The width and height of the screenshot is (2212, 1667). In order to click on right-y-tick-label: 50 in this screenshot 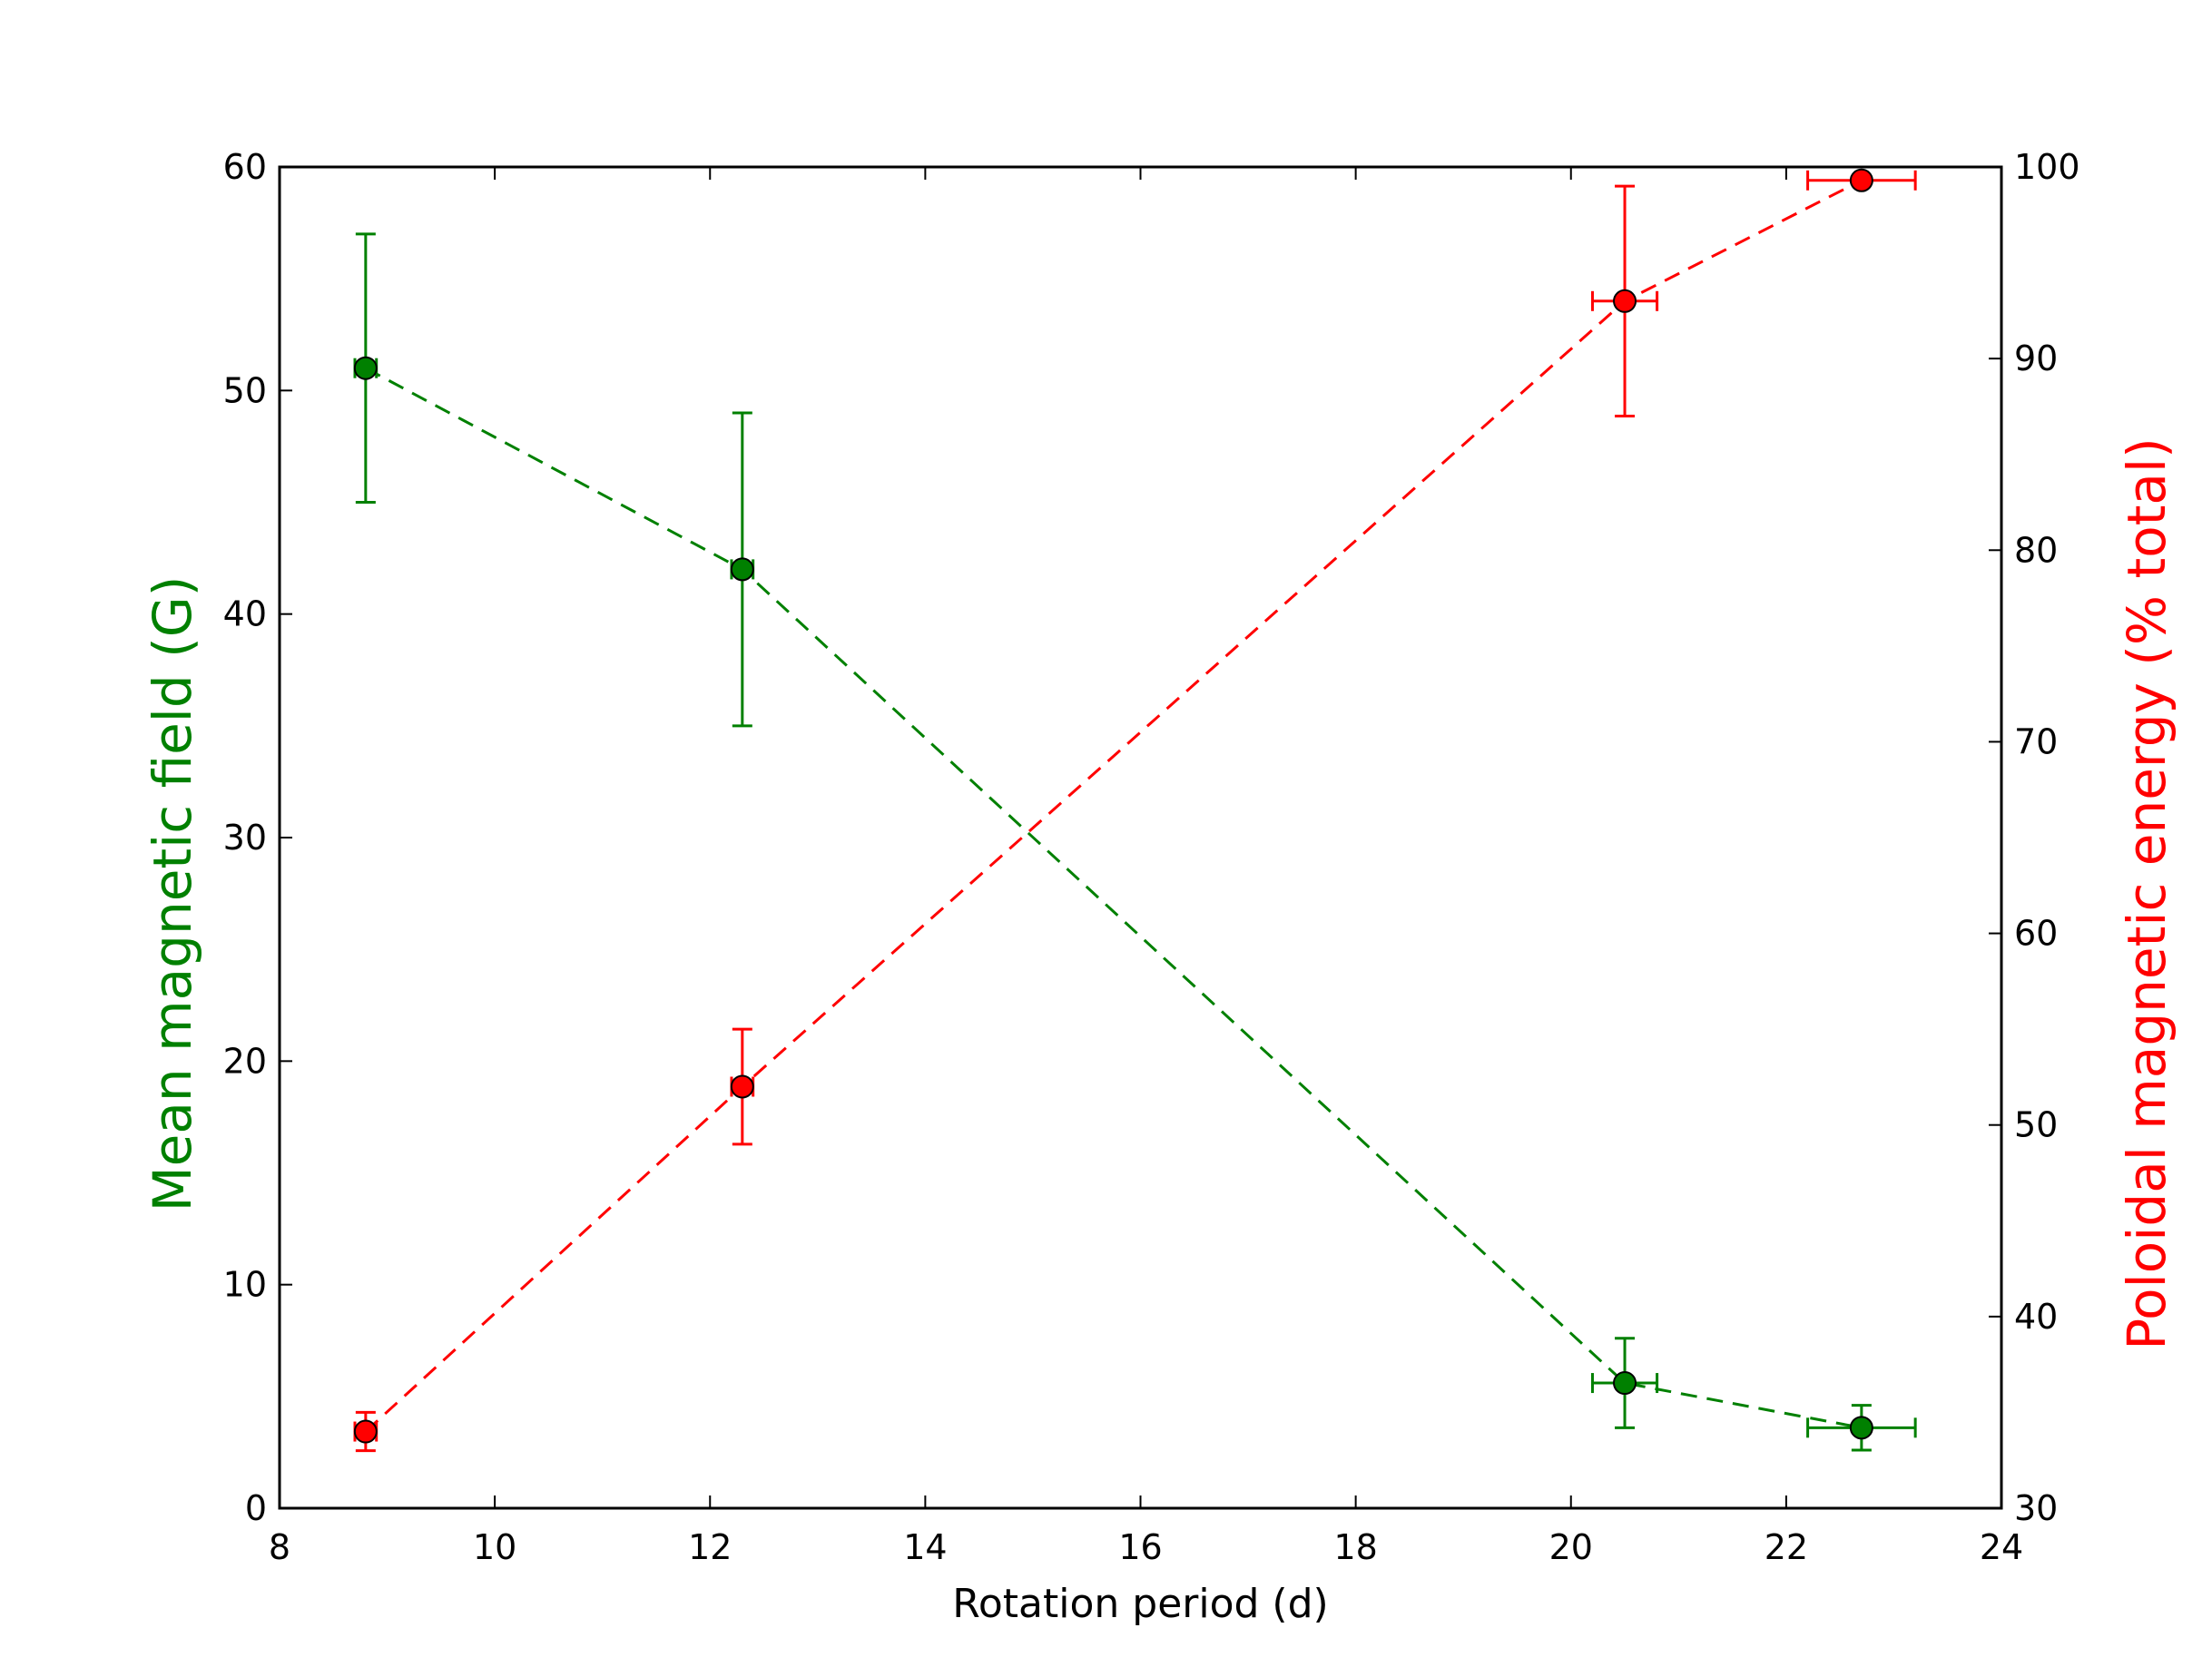, I will do `click(2036, 1125)`.